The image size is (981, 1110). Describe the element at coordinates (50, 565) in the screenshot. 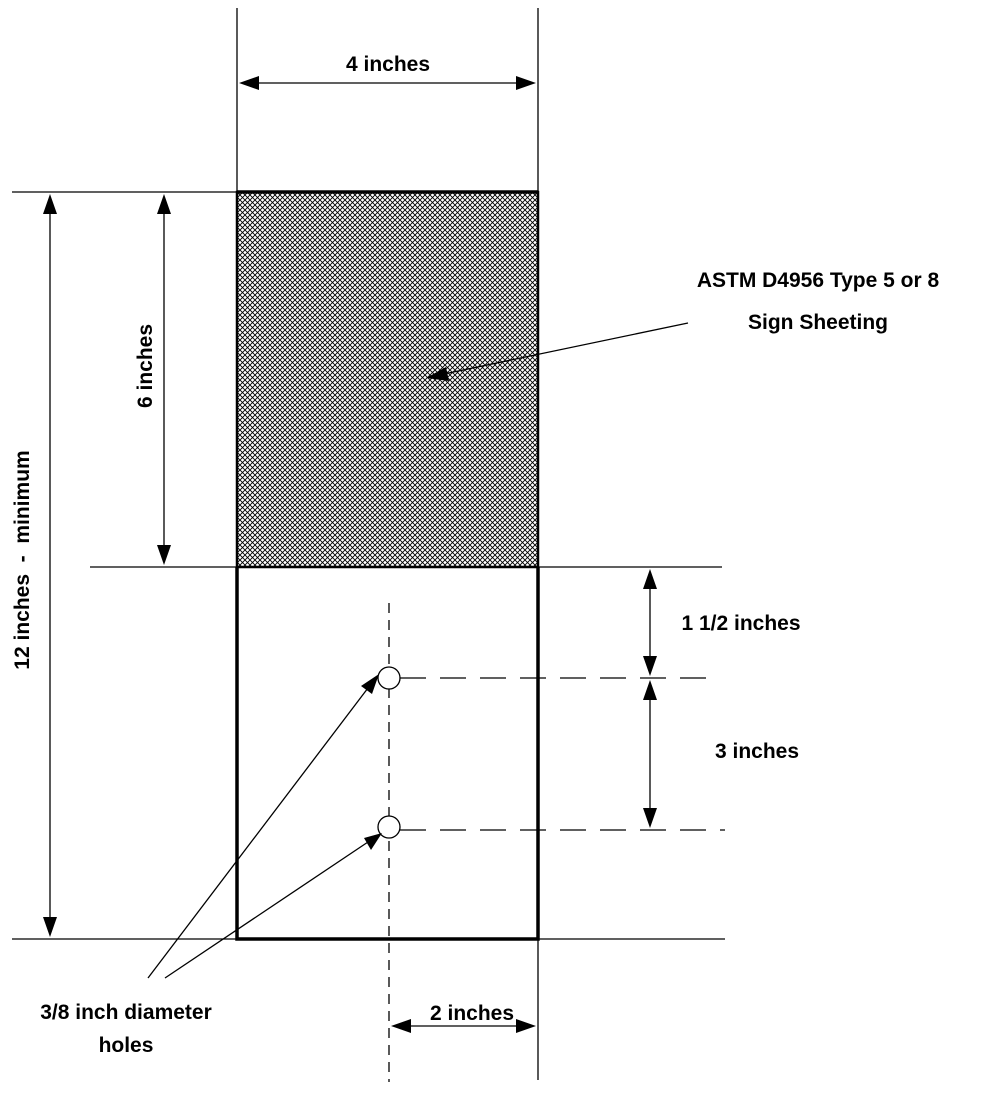

I see `total-height-dimension` at that location.